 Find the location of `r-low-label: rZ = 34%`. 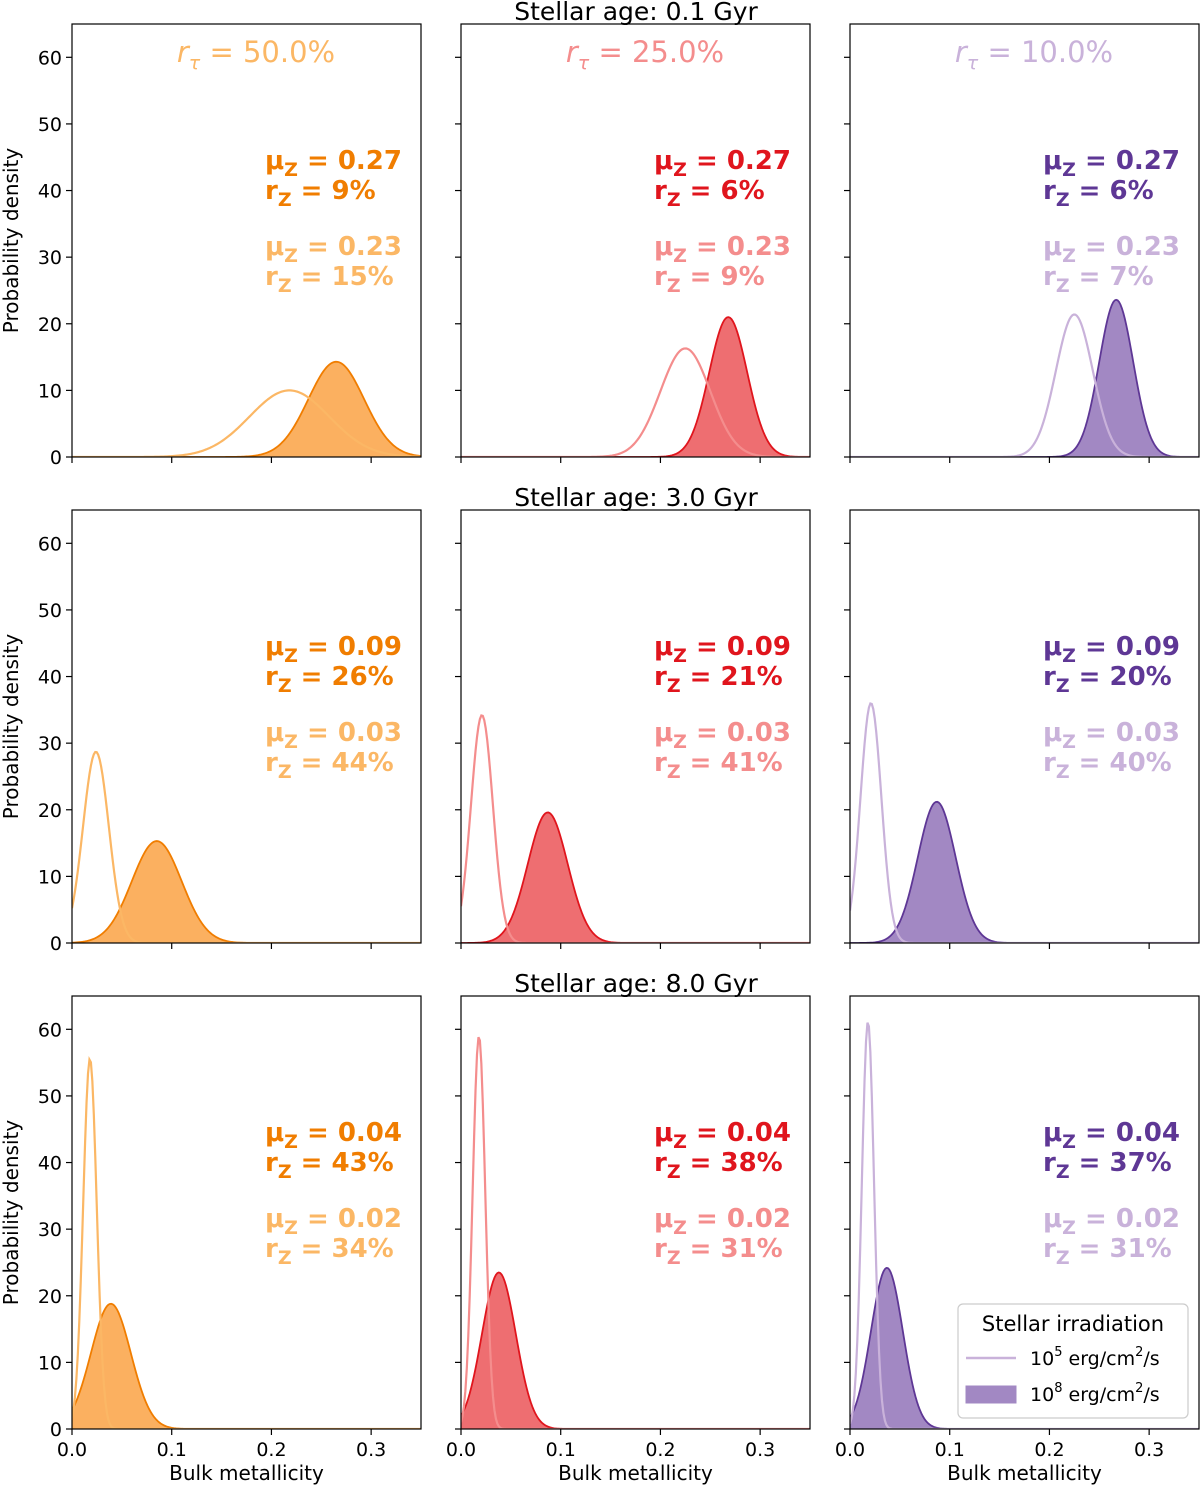

r-low-label: rZ = 34% is located at coordinates (329, 1251).